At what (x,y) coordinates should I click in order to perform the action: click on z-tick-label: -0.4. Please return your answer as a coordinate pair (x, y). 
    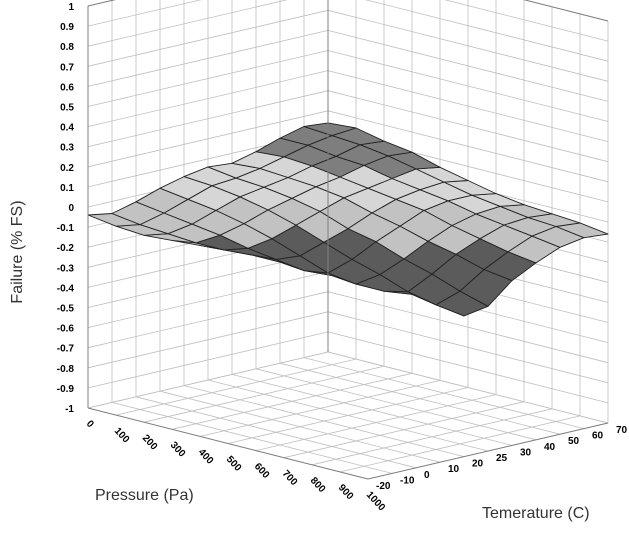
    Looking at the image, I should click on (66, 288).